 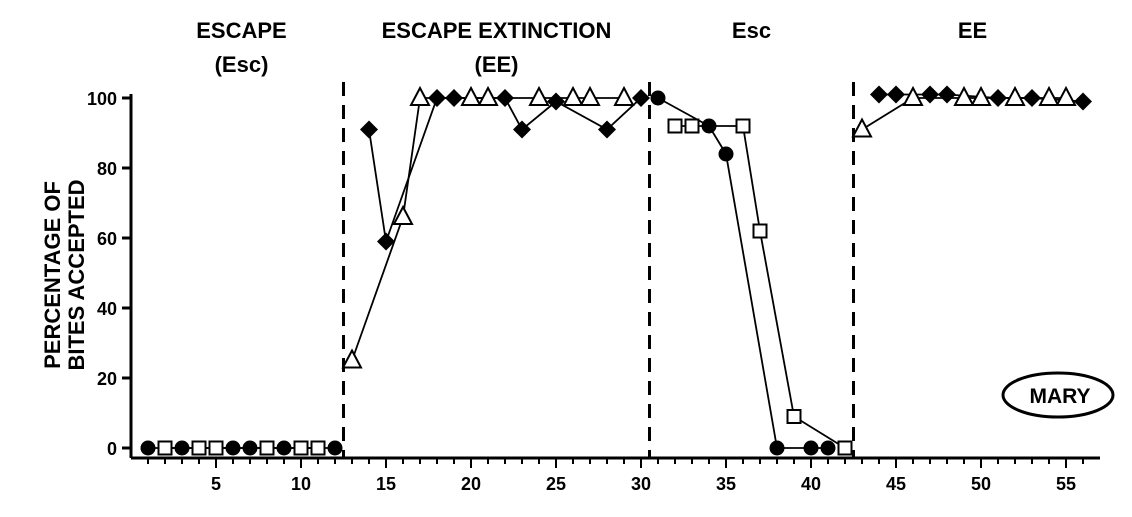 I want to click on x-tick-label: 20, so click(x=471, y=484).